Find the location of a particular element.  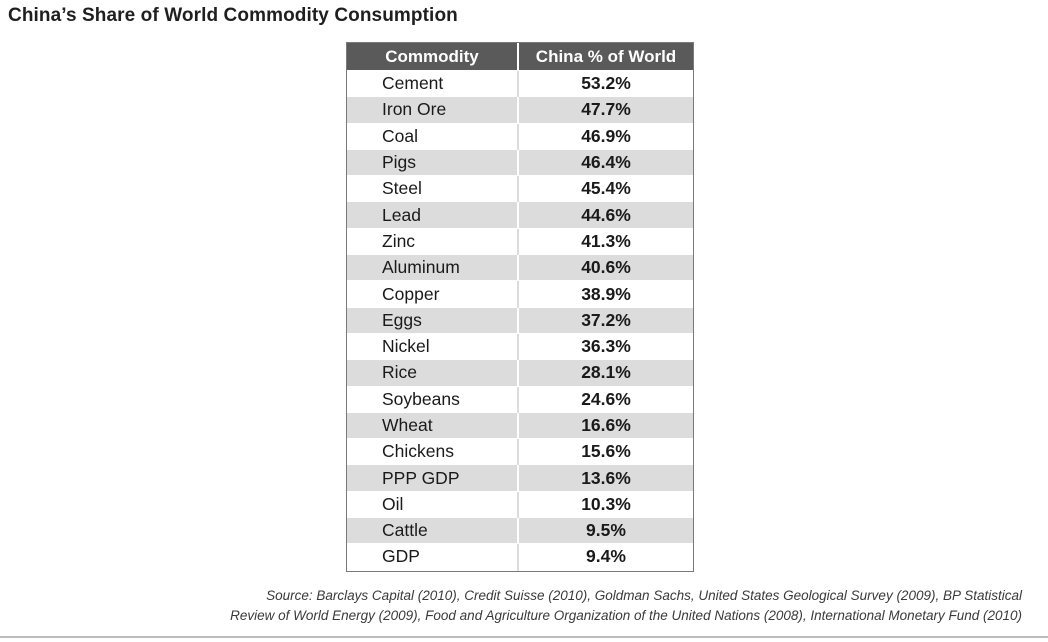

china-share-cell: 38.9% is located at coordinates (605, 294).